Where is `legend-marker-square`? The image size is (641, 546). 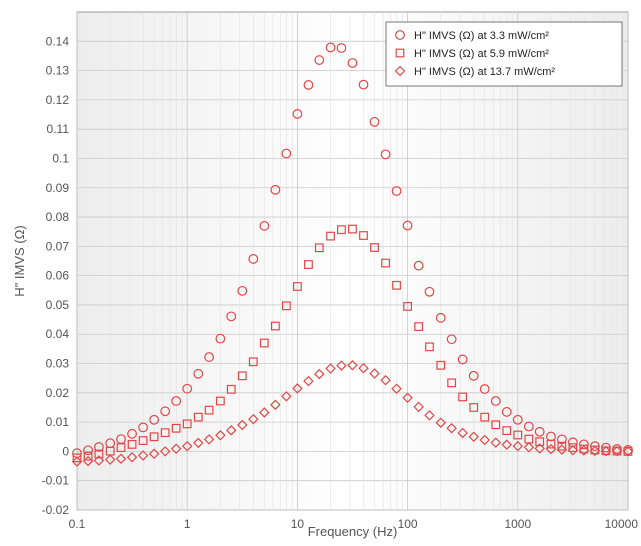
legend-marker-square is located at coordinates (400, 53).